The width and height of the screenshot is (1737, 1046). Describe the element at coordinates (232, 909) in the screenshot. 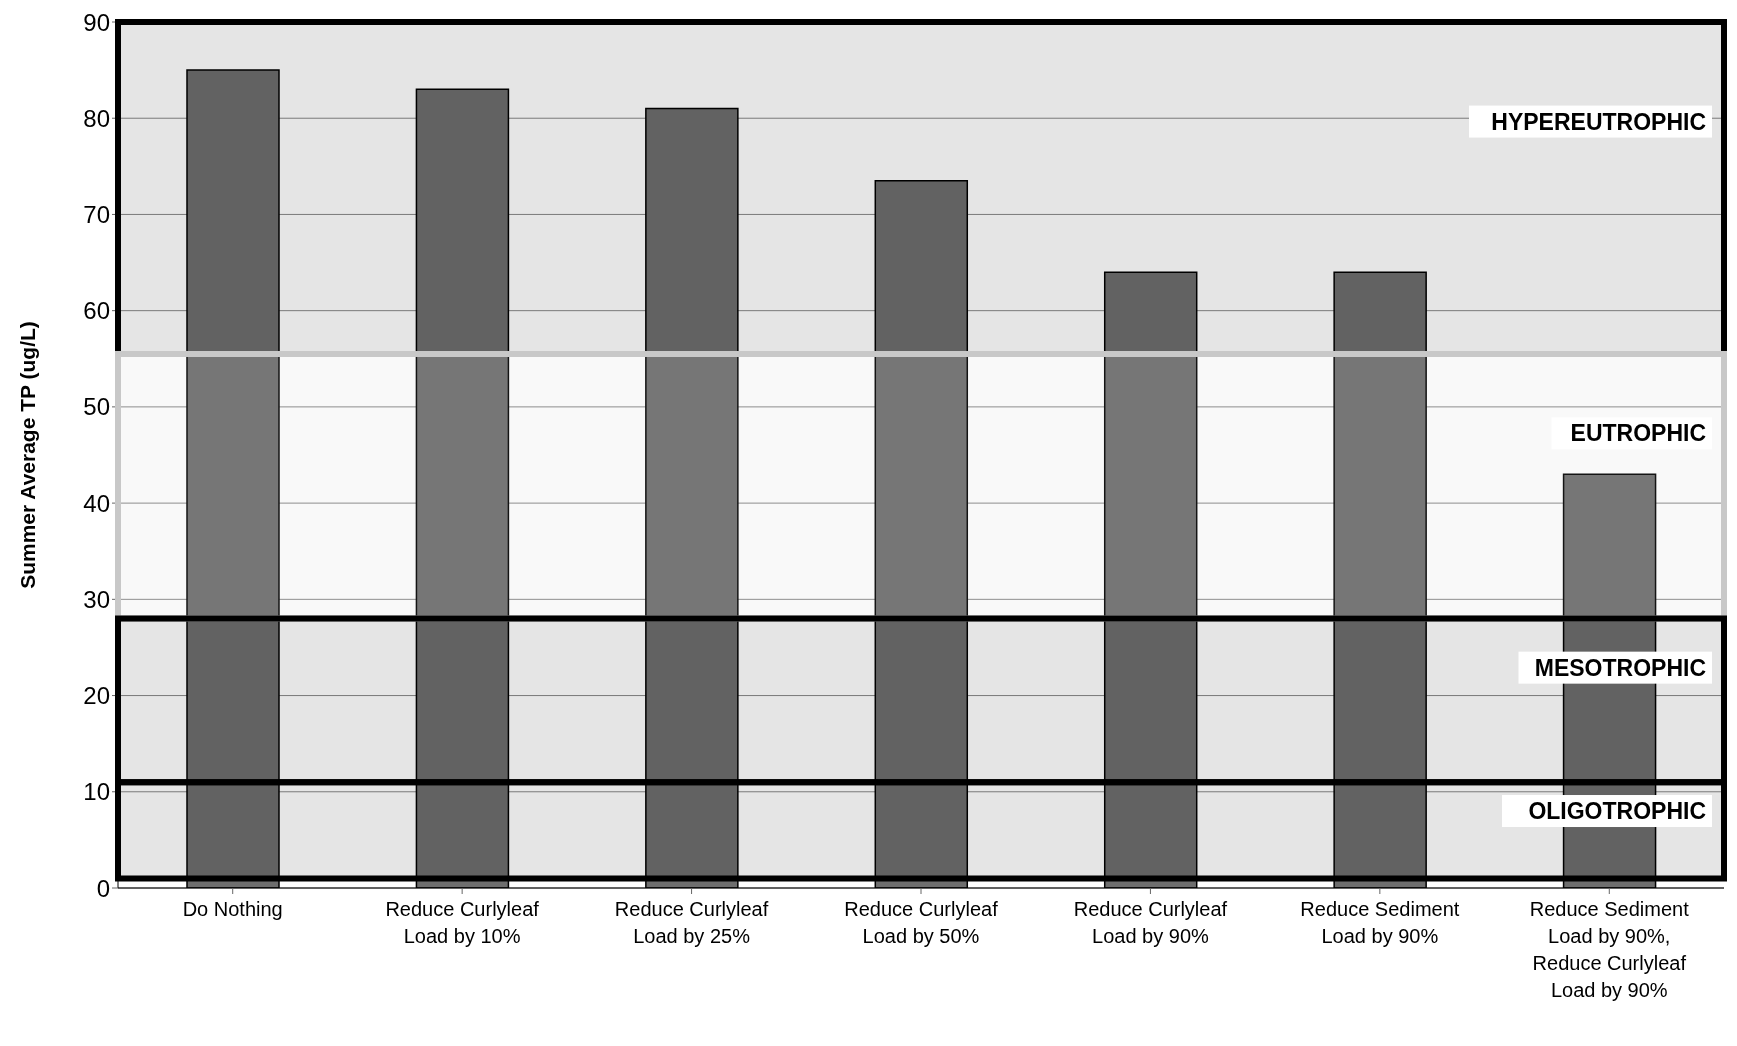

I see `x-tick-label: Do Nothing` at that location.